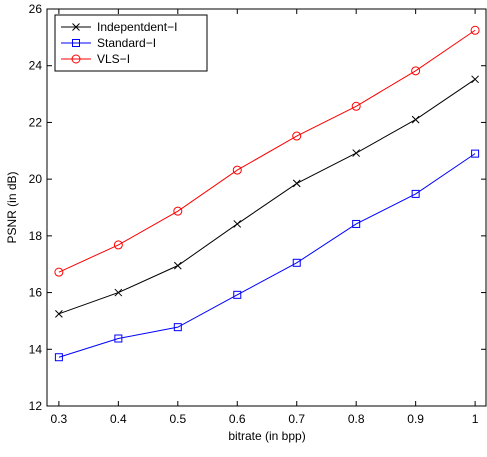  What do you see at coordinates (118, 419) in the screenshot?
I see `x-tick-label: 0.4` at bounding box center [118, 419].